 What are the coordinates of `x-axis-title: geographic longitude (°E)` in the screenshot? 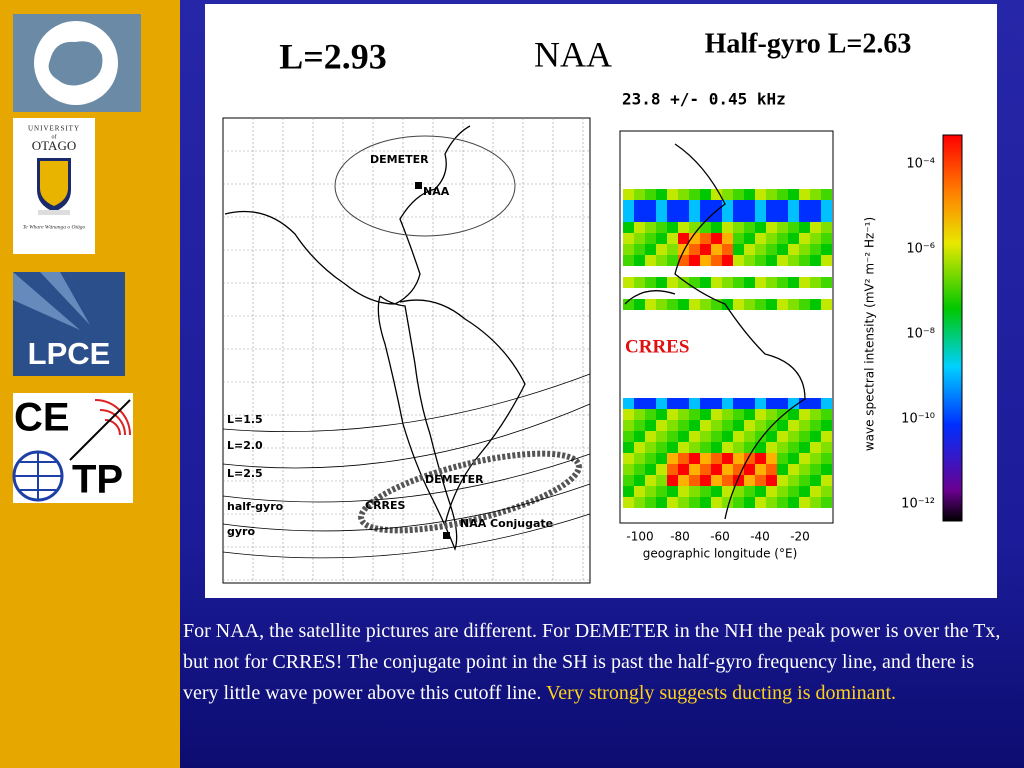 It's located at (720, 554).